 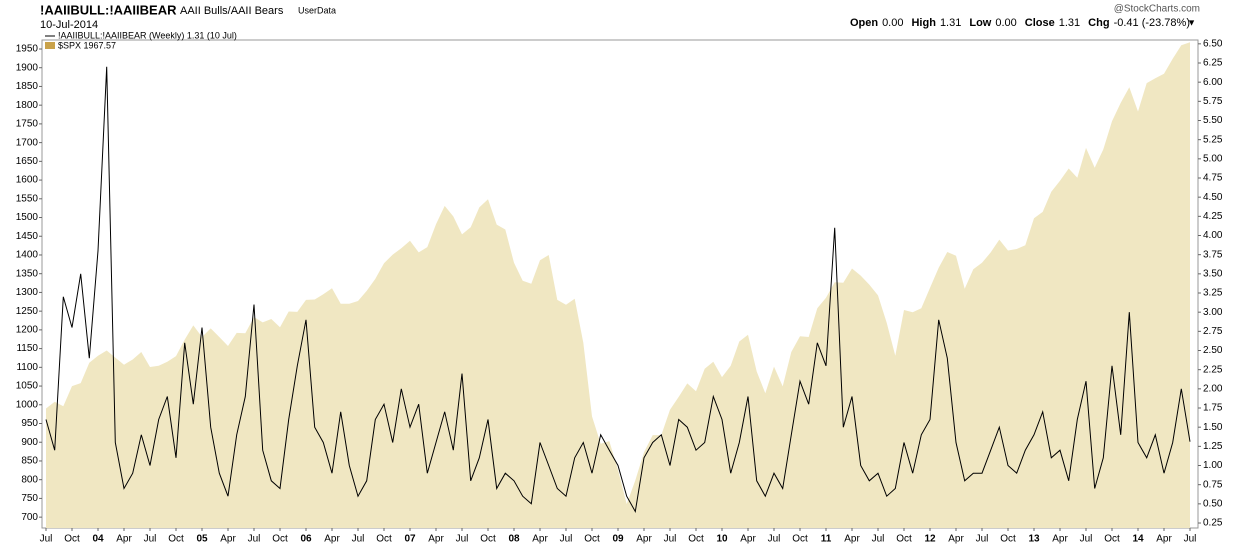 I want to click on y2-tick-label: 3.50, so click(x=1213, y=273).